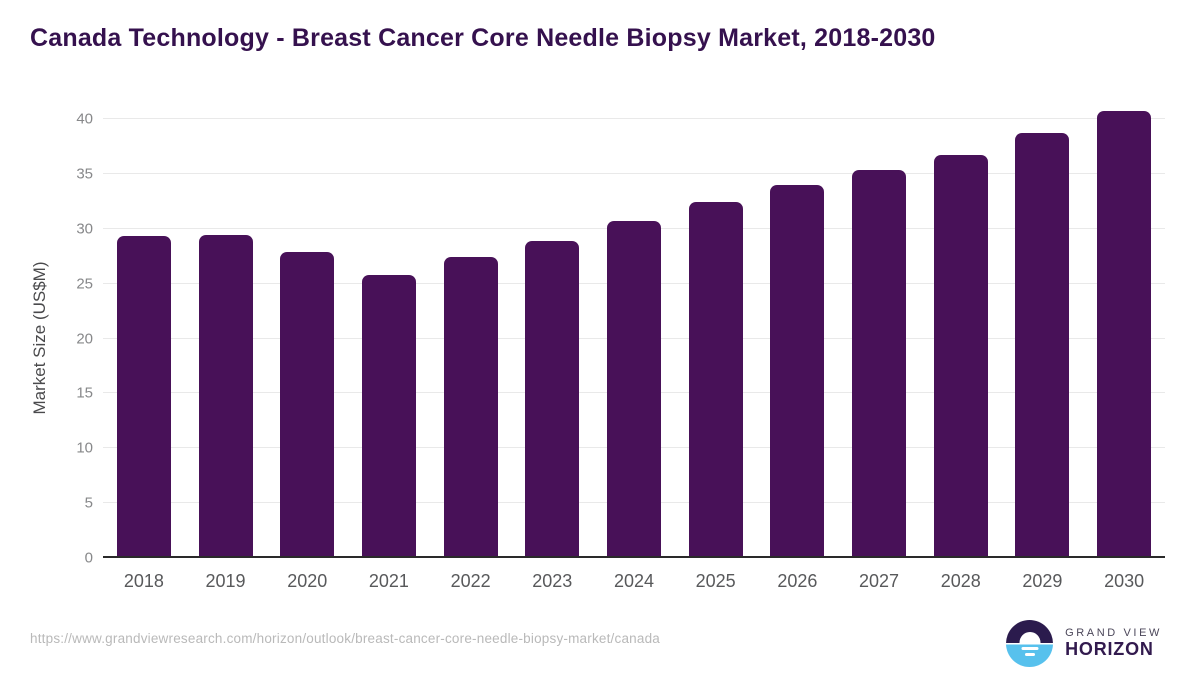 The height and width of the screenshot is (675, 1200). I want to click on y-axis-title: Market Size (US$M), so click(39, 338).